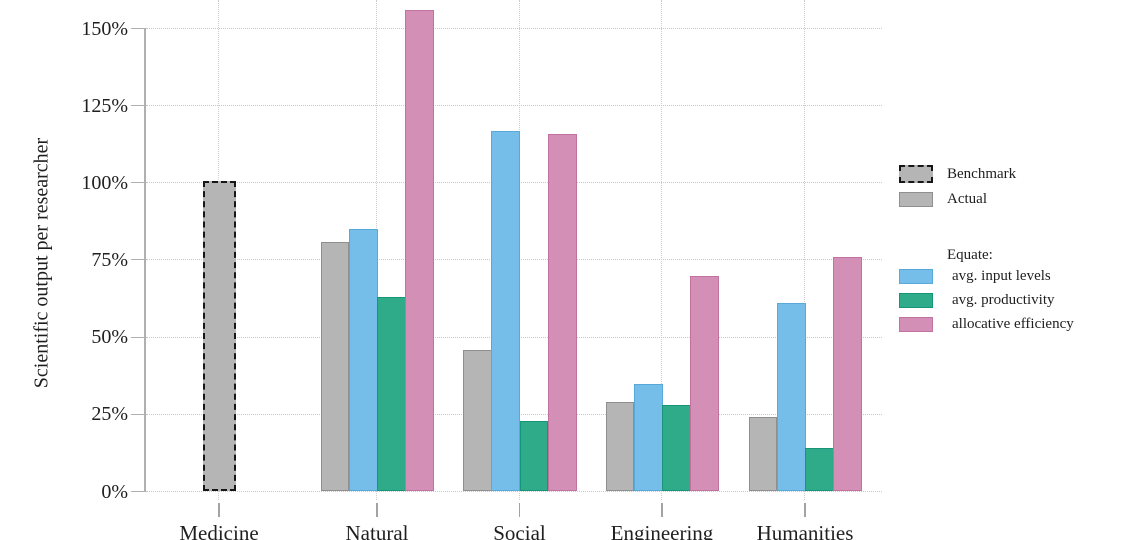  Describe the element at coordinates (763, 454) in the screenshot. I see `bar-humanities-actual` at that location.